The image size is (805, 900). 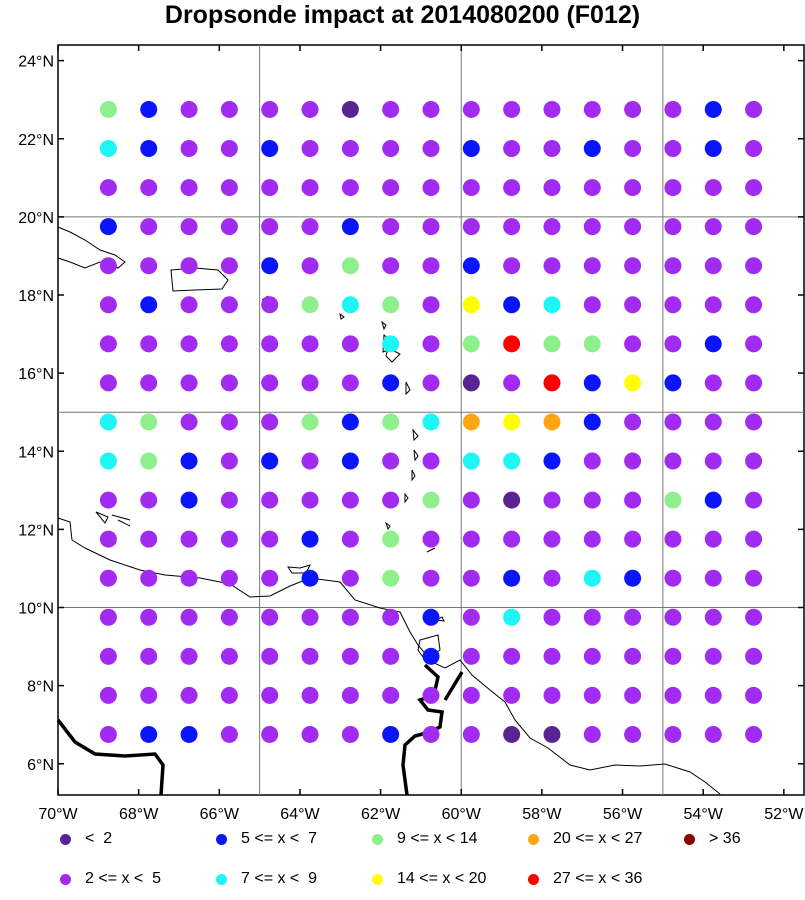 What do you see at coordinates (402, 15) in the screenshot?
I see `map-title: Dropsonde impact at 2014080200 (F012)` at bounding box center [402, 15].